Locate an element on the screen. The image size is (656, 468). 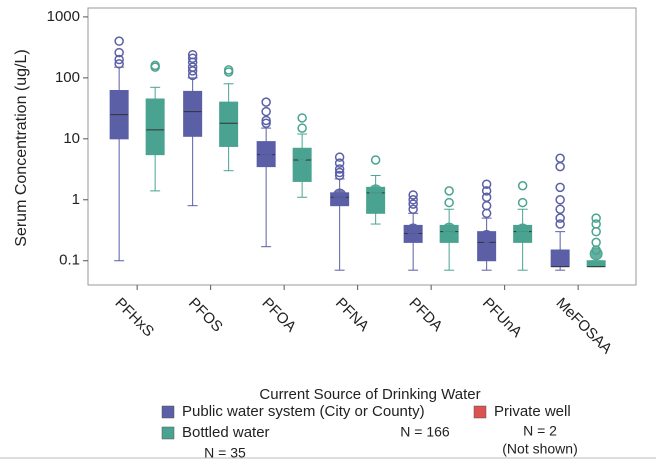
y-axis-title: Serum Concentration (ug/L) is located at coordinates (21, 147).